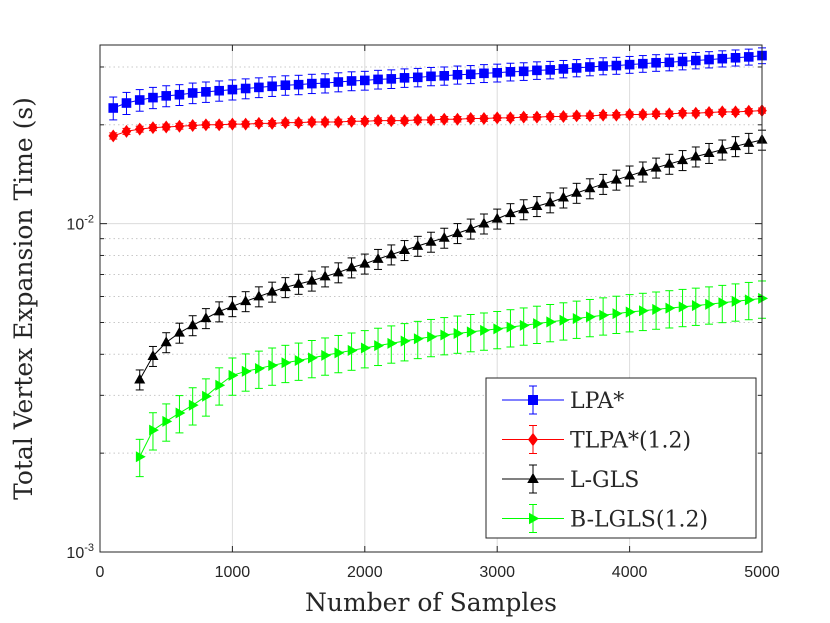 This screenshot has width=830, height=623. What do you see at coordinates (431, 602) in the screenshot?
I see `x-axis-label: Number of Samples` at bounding box center [431, 602].